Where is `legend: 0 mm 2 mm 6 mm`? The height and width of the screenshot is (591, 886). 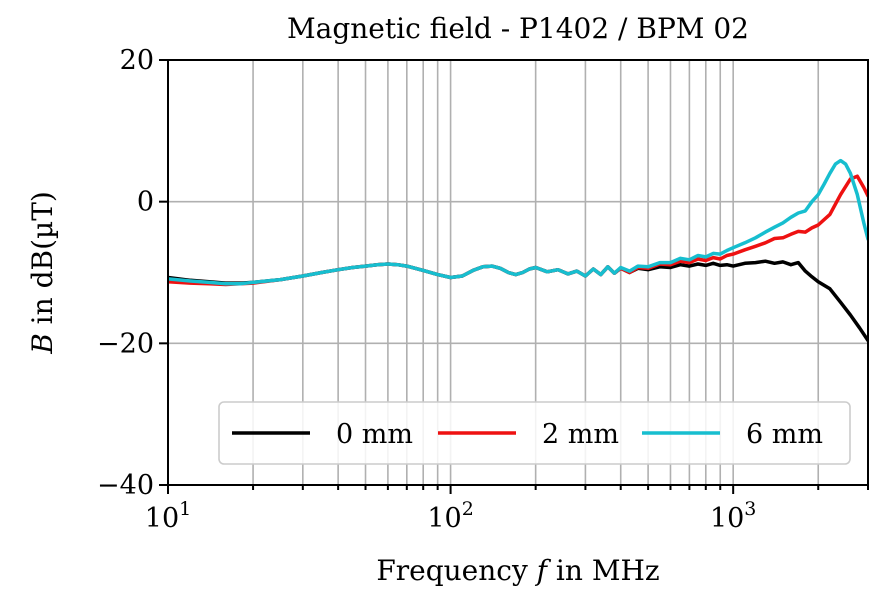 legend: 0 mm 2 mm 6 mm is located at coordinates (534, 433).